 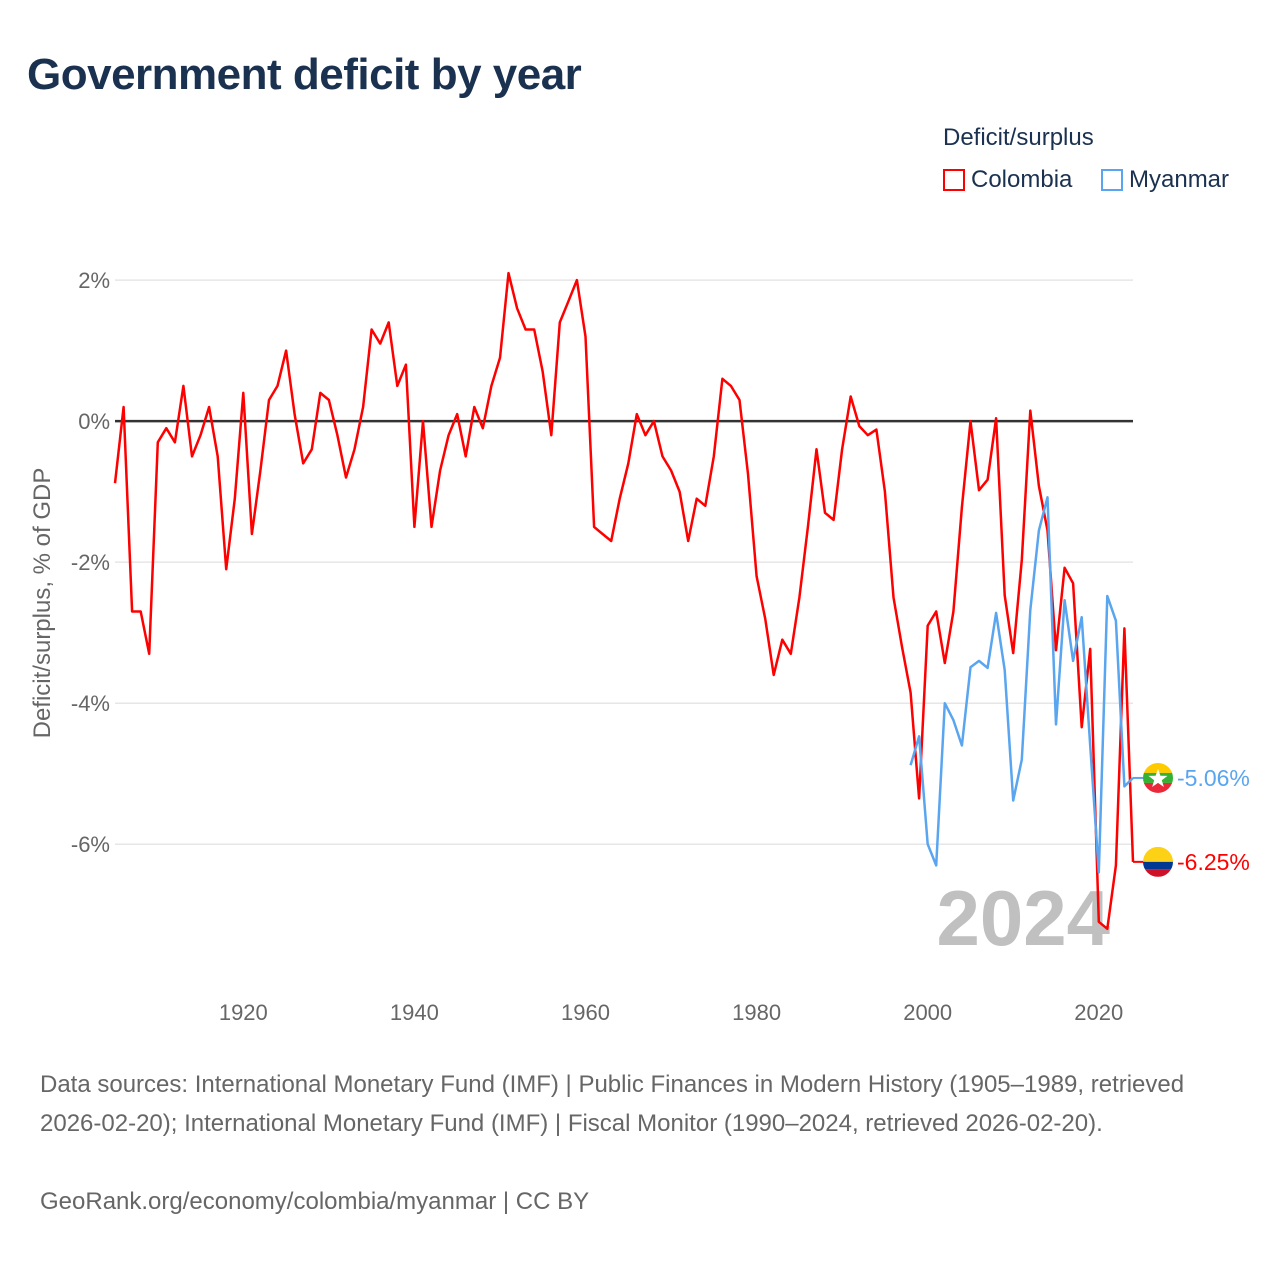 I want to click on y-tick-label: -4%, so click(x=90, y=703).